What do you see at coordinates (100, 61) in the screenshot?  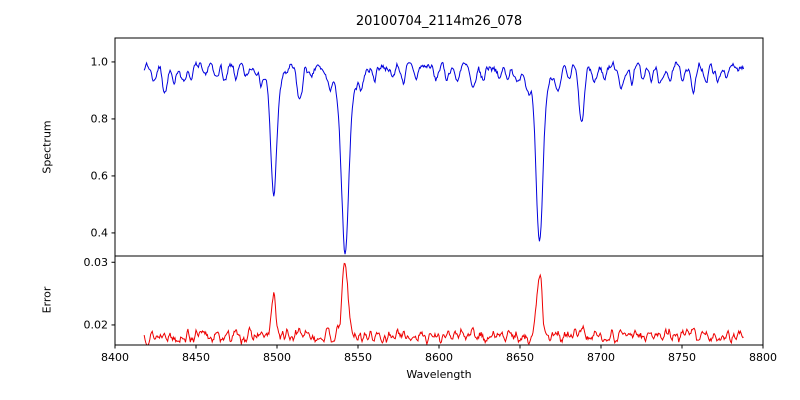 I see `ytick-label: 1.0` at bounding box center [100, 61].